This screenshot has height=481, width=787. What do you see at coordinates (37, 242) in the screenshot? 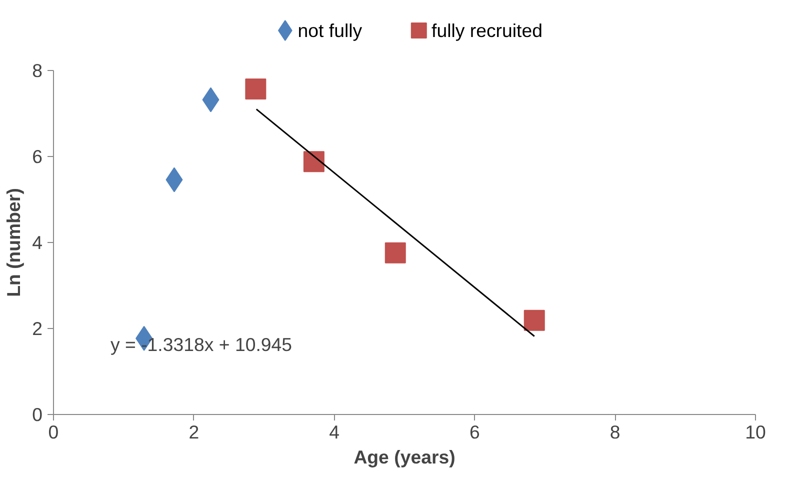
I see `y-tick-label: 4` at bounding box center [37, 242].